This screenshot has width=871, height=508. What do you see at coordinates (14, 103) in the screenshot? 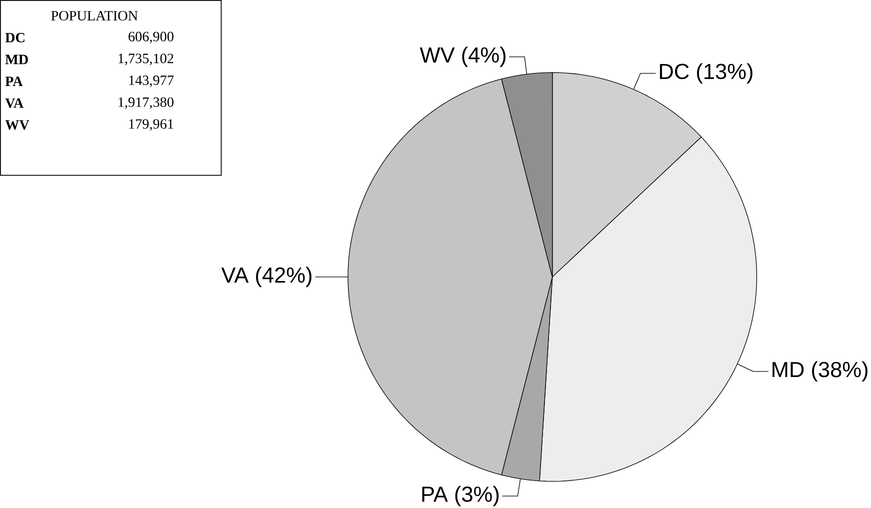
I see `text: VA` at bounding box center [14, 103].